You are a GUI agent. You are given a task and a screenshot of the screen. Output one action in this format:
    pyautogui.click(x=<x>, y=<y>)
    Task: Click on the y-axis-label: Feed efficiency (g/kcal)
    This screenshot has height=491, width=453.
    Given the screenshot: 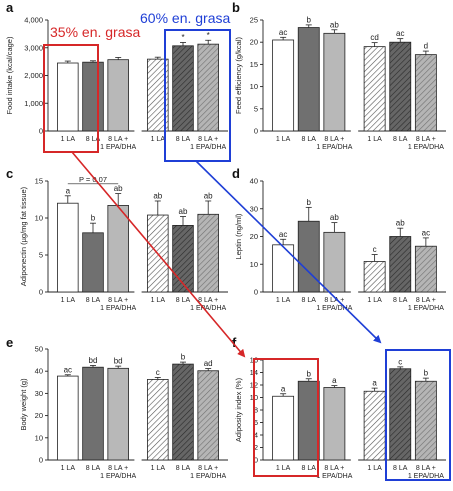 What is the action you would take?
    pyautogui.click(x=238, y=75)
    